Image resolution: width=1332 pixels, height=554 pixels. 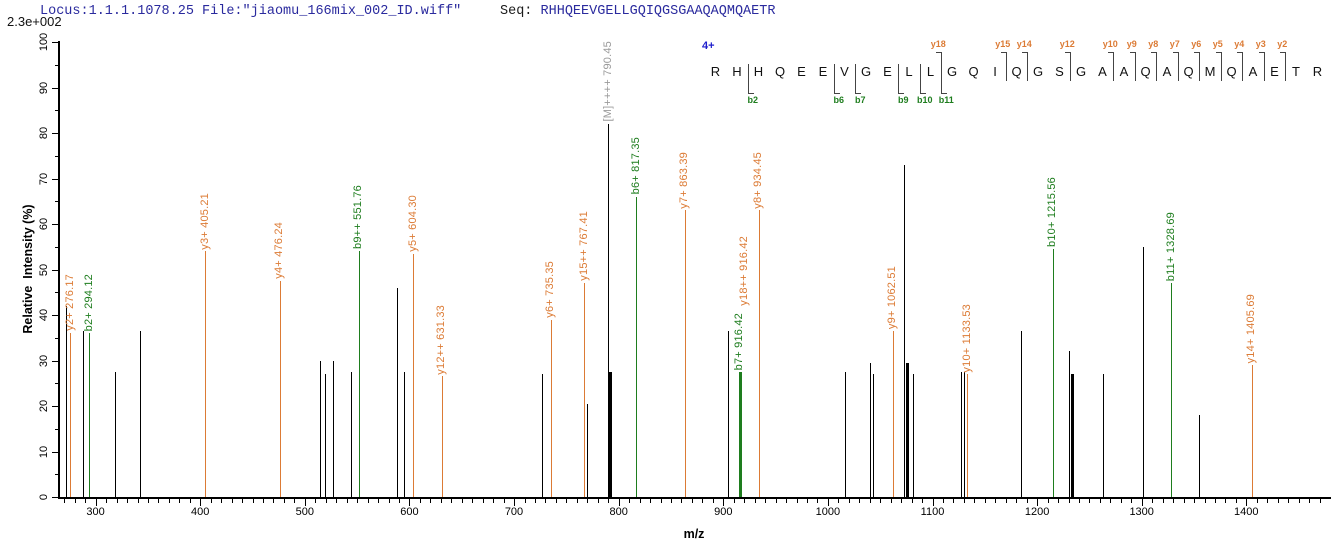 What do you see at coordinates (758, 71) in the screenshot?
I see `residue: H` at bounding box center [758, 71].